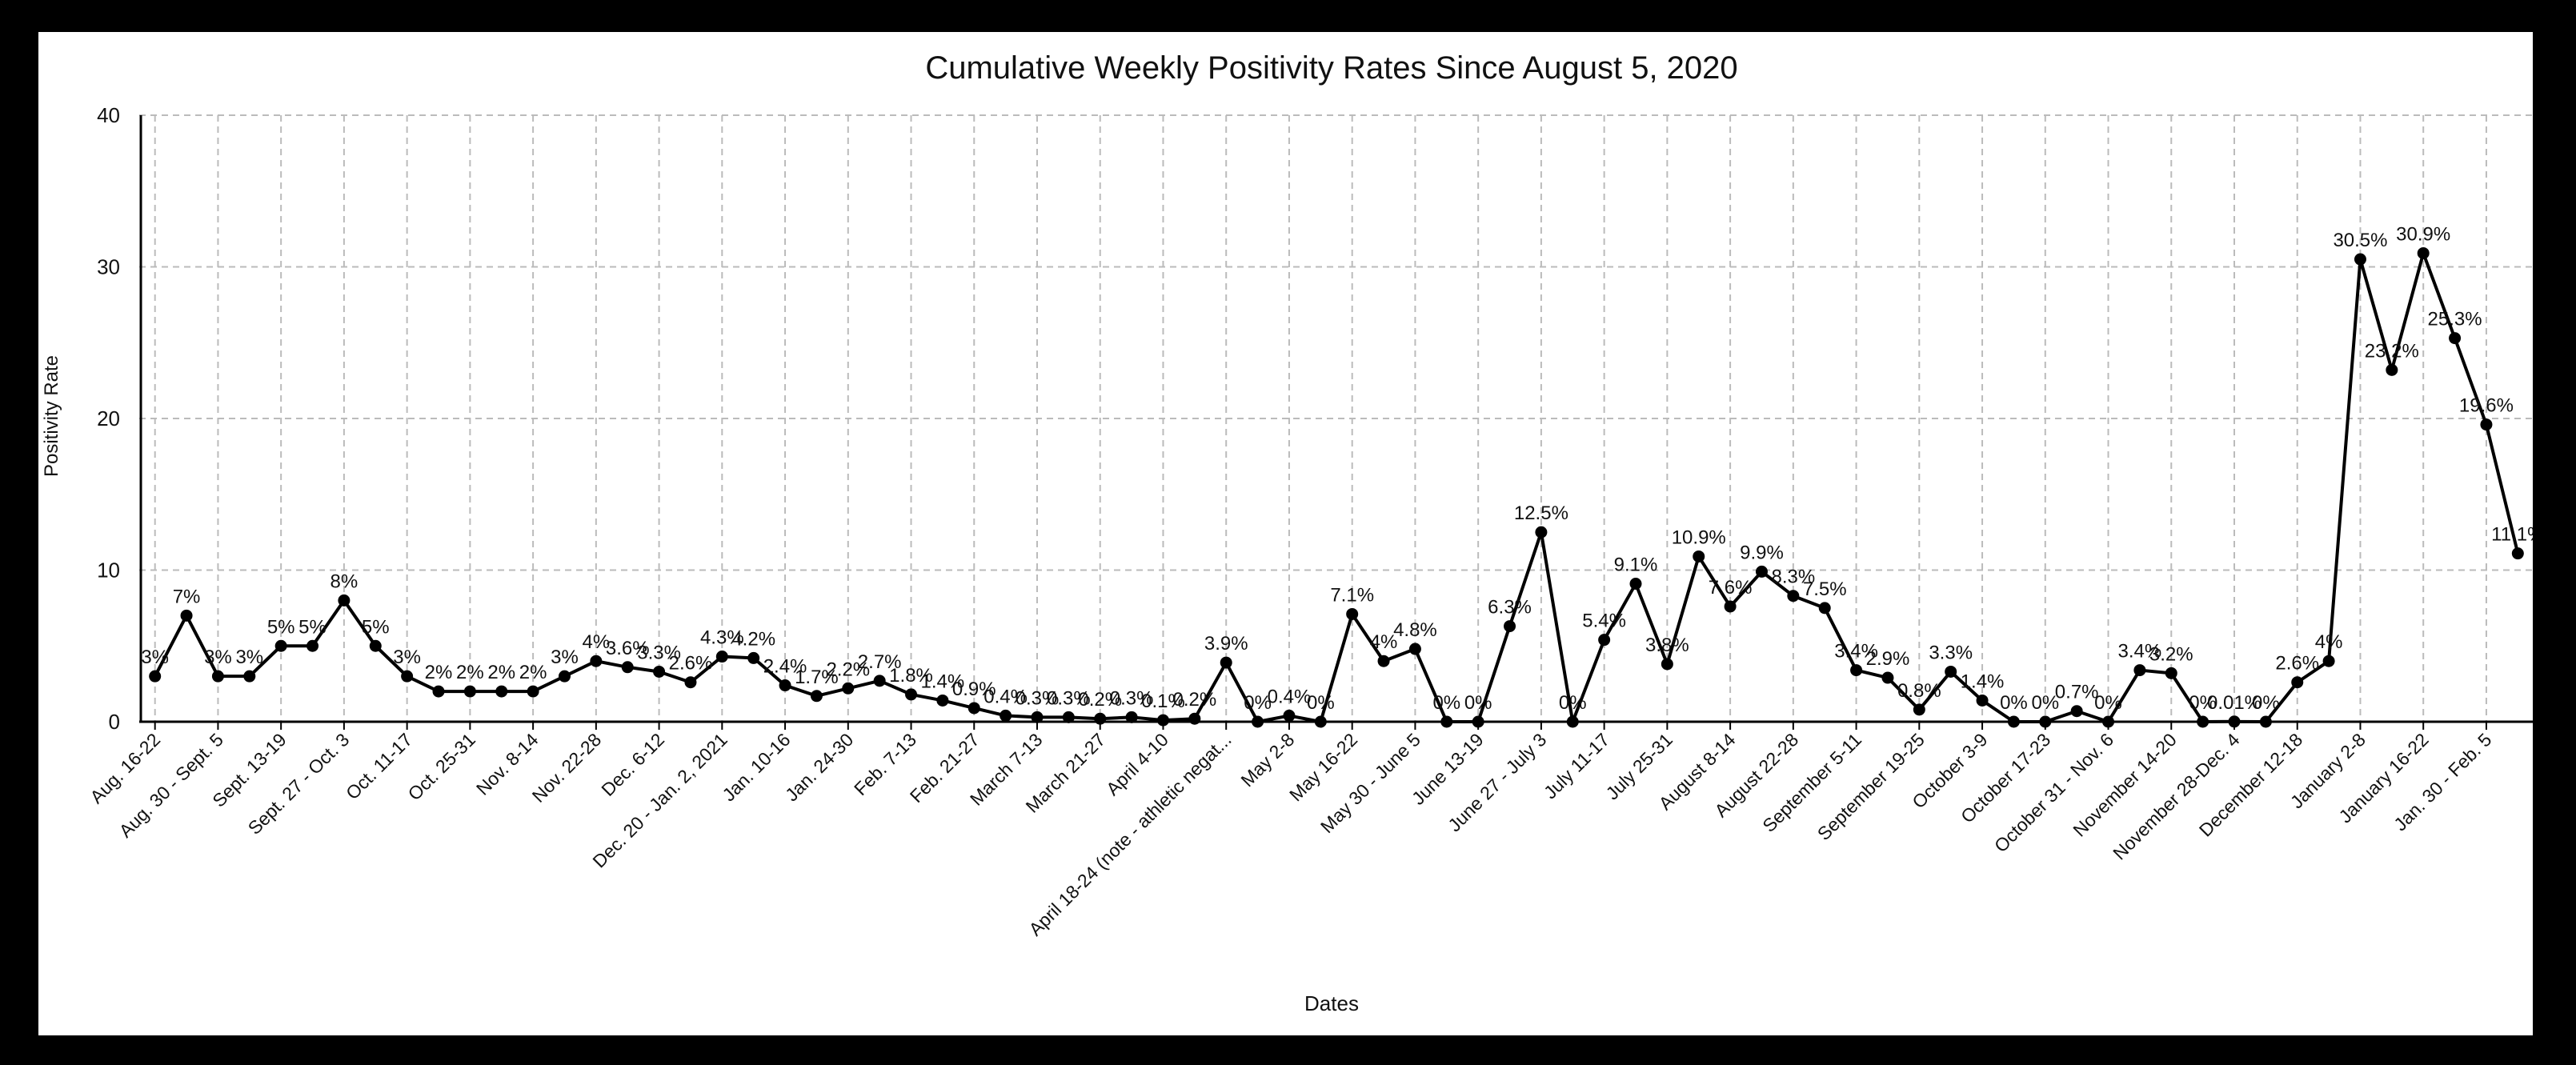  I want to click on x-tick-label: Oct. 11-17, so click(379, 766).